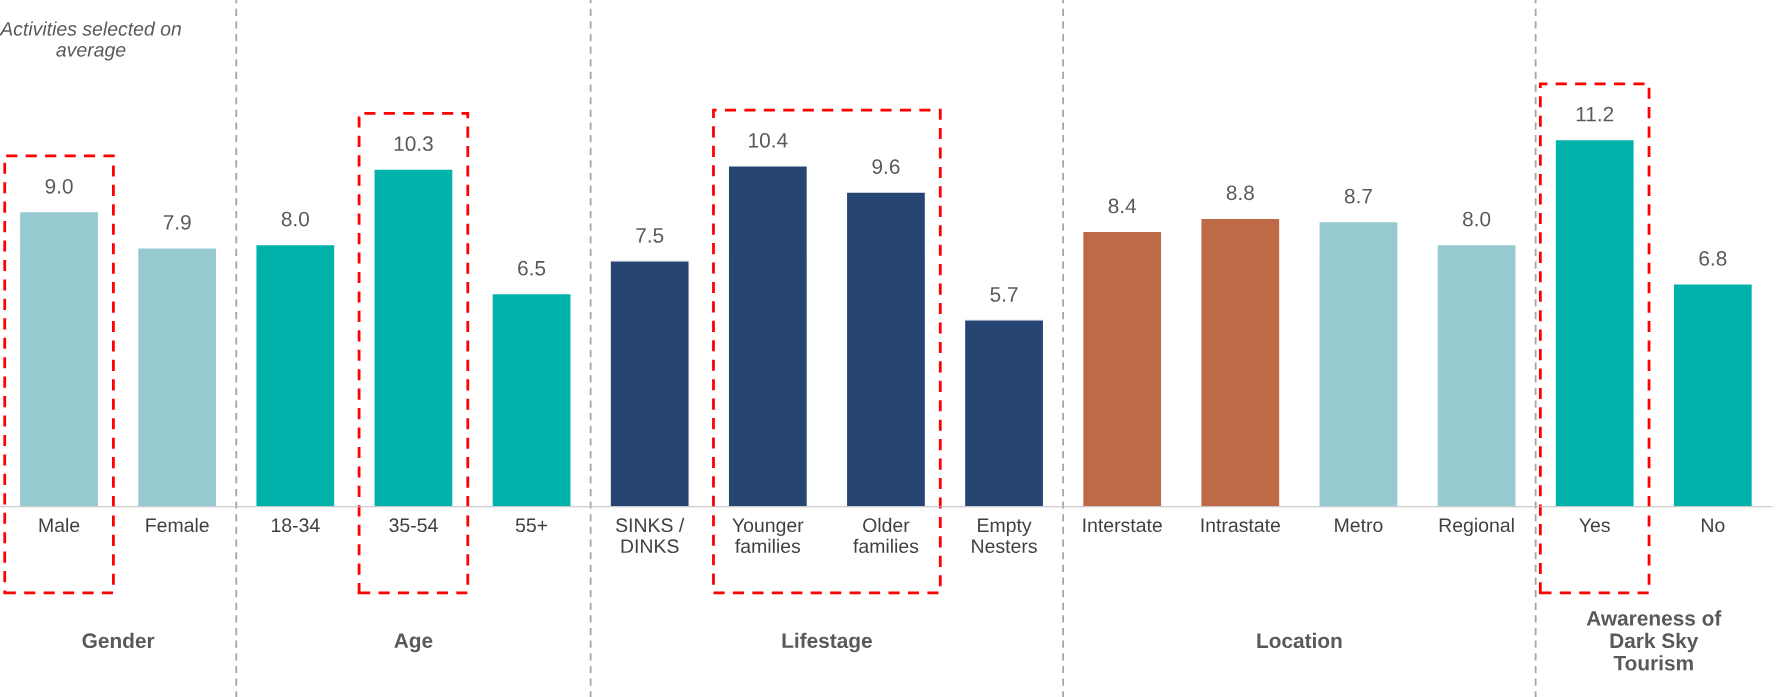 Image resolution: width=1779 pixels, height=697 pixels. What do you see at coordinates (1122, 206) in the screenshot?
I see `data-label: 8.4` at bounding box center [1122, 206].